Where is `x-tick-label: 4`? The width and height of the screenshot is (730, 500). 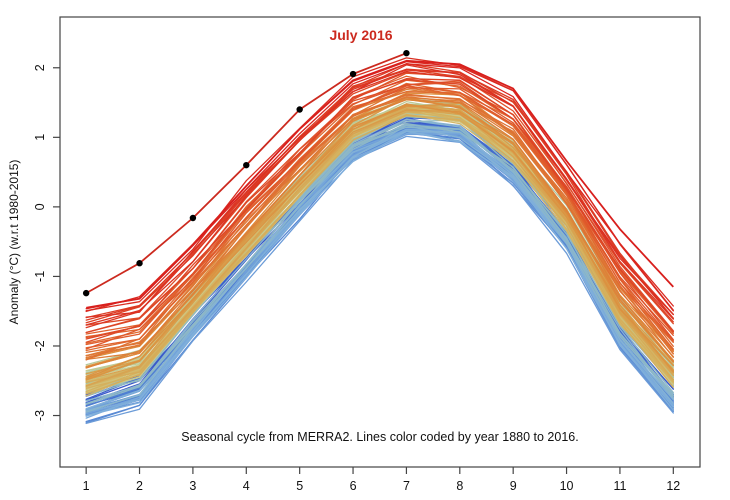
x-tick-label: 4 is located at coordinates (246, 486).